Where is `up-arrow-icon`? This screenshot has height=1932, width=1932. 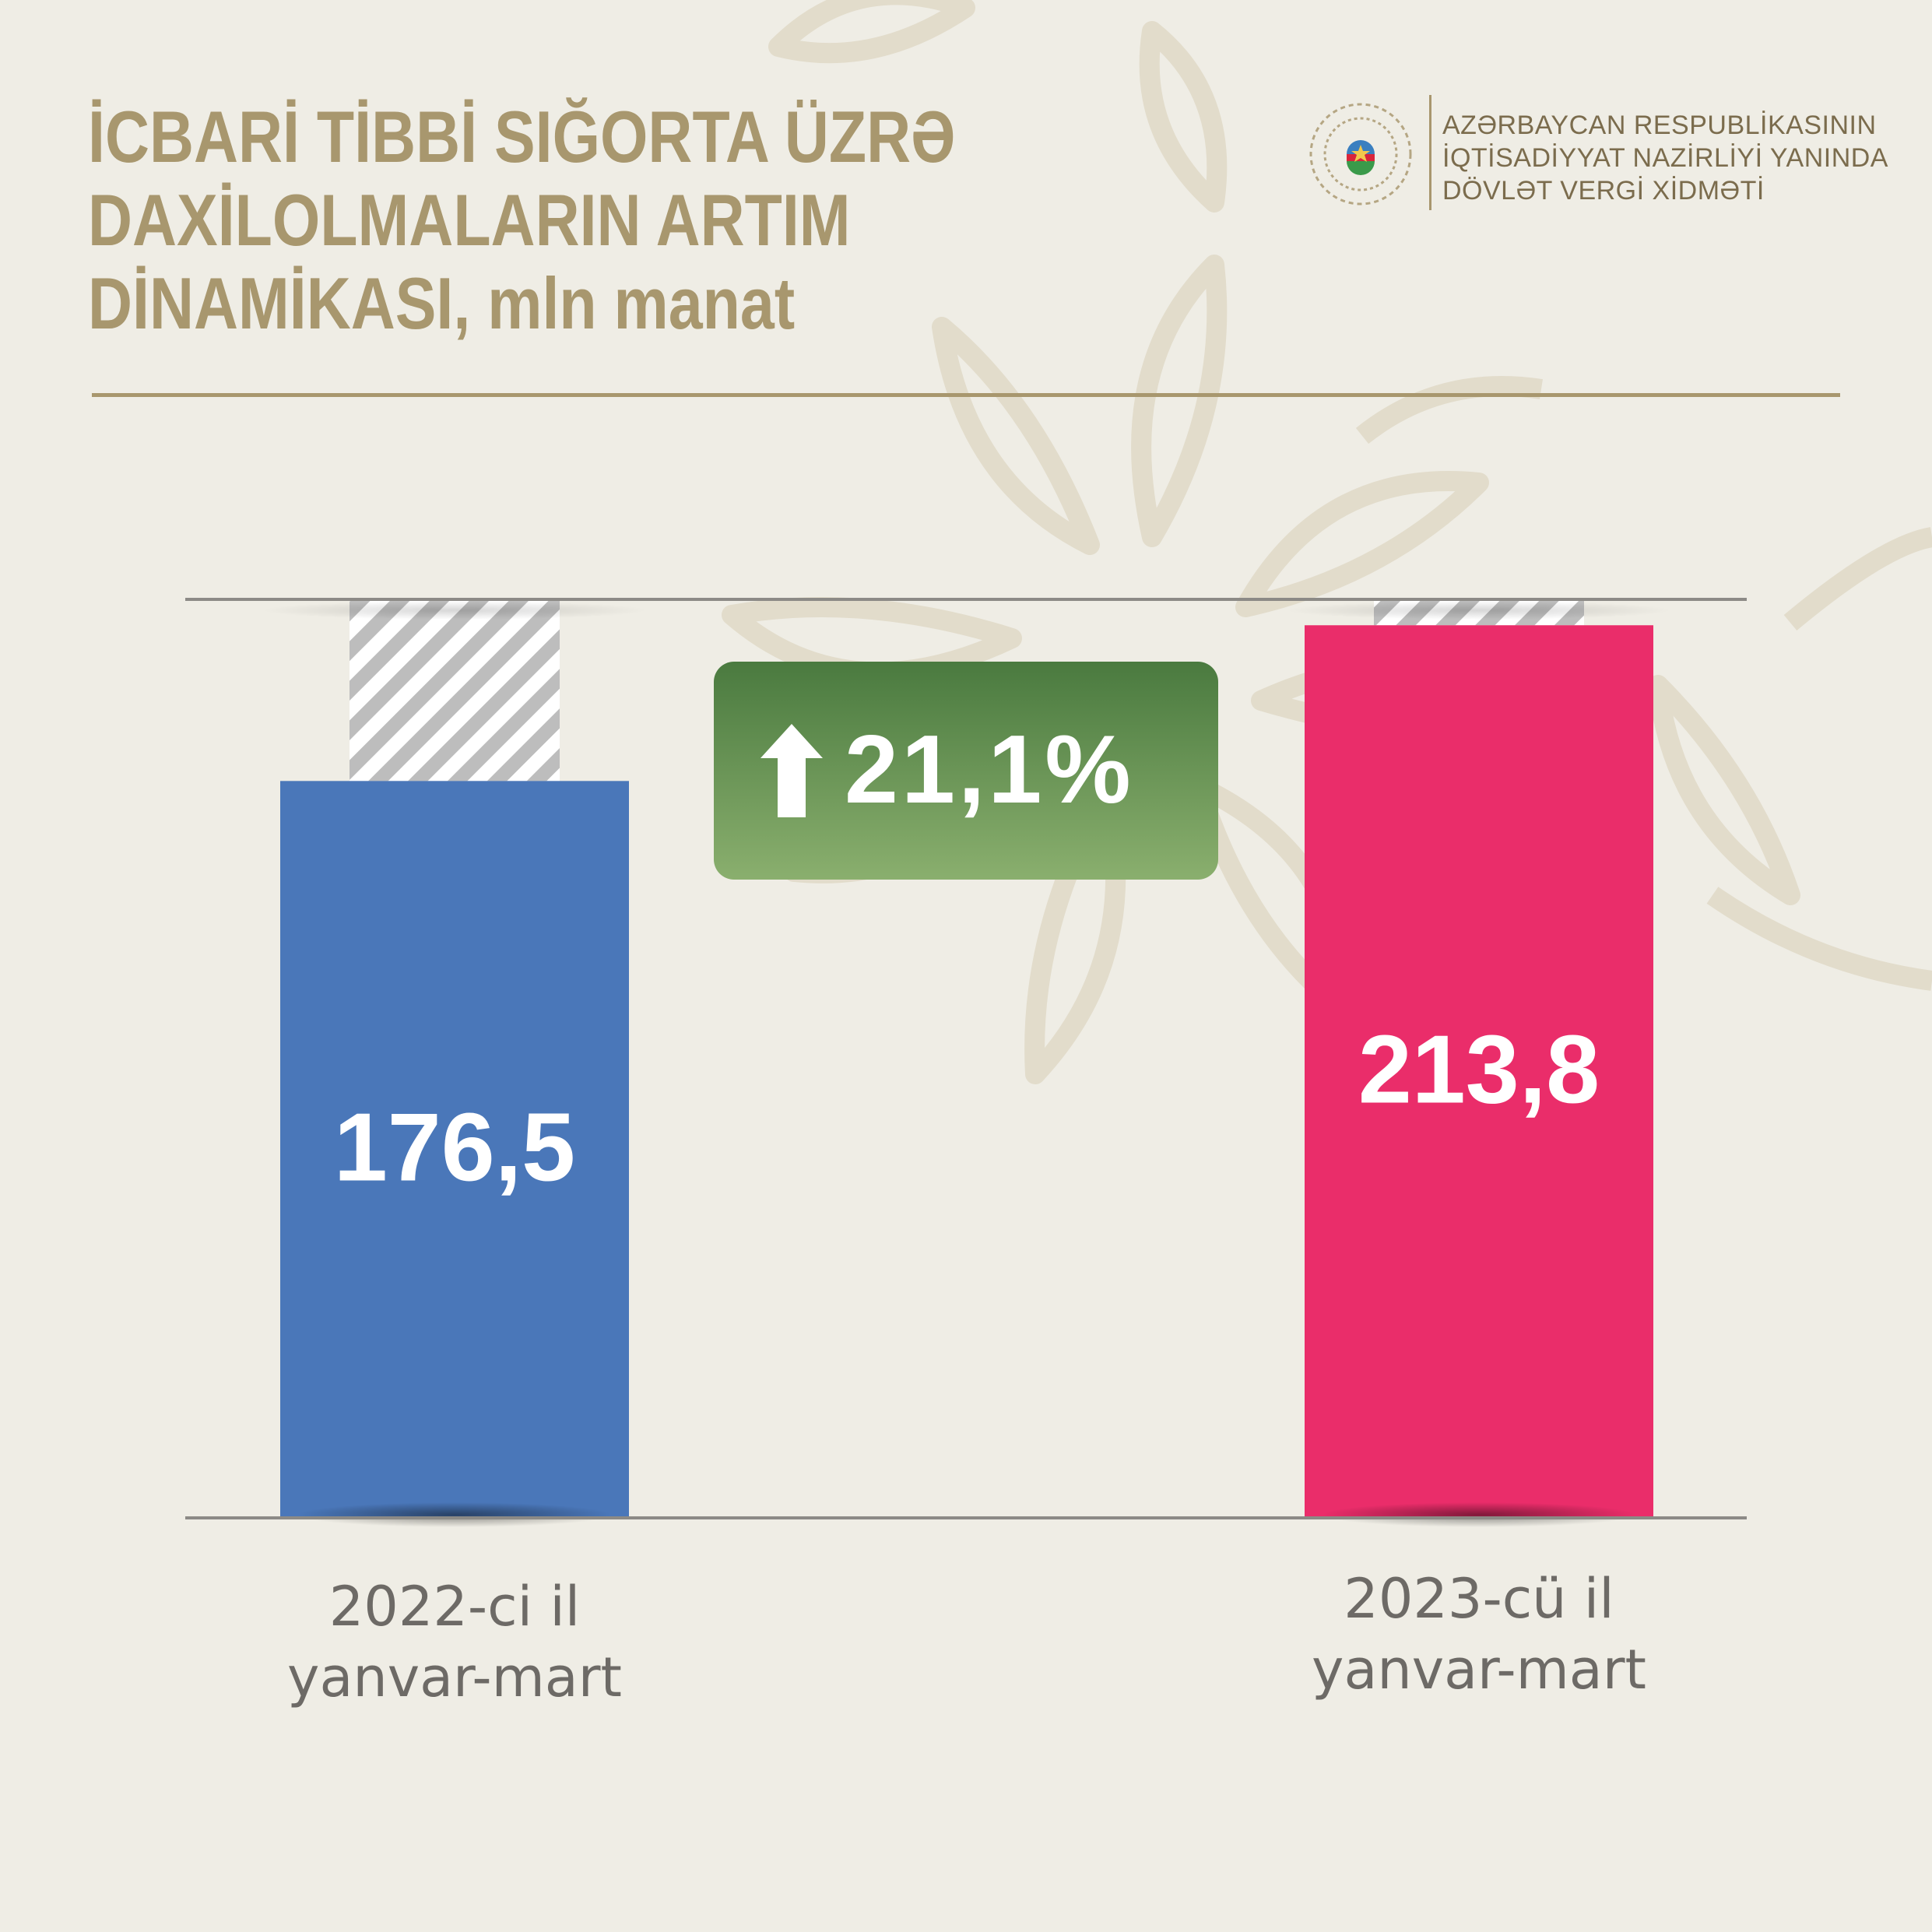 up-arrow-icon is located at coordinates (792, 770).